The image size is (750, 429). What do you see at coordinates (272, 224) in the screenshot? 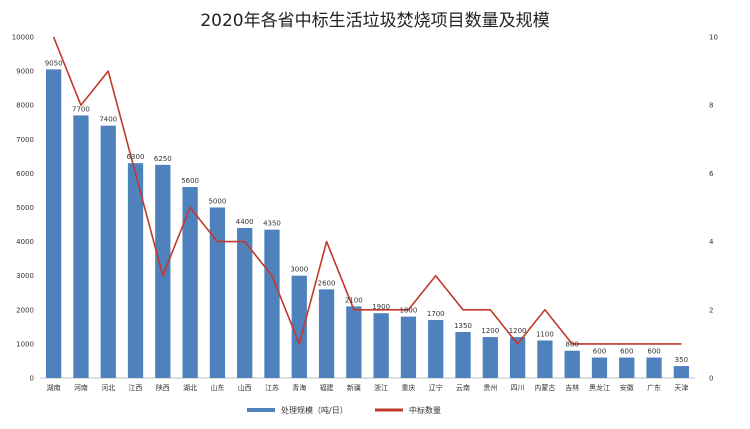
I see `data-label: 4350` at bounding box center [272, 224].